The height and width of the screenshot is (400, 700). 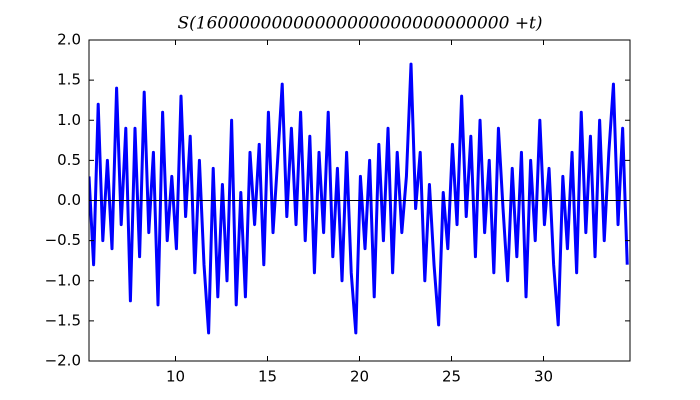 What do you see at coordinates (69, 80) in the screenshot?
I see `y-tick-label: 1.5` at bounding box center [69, 80].